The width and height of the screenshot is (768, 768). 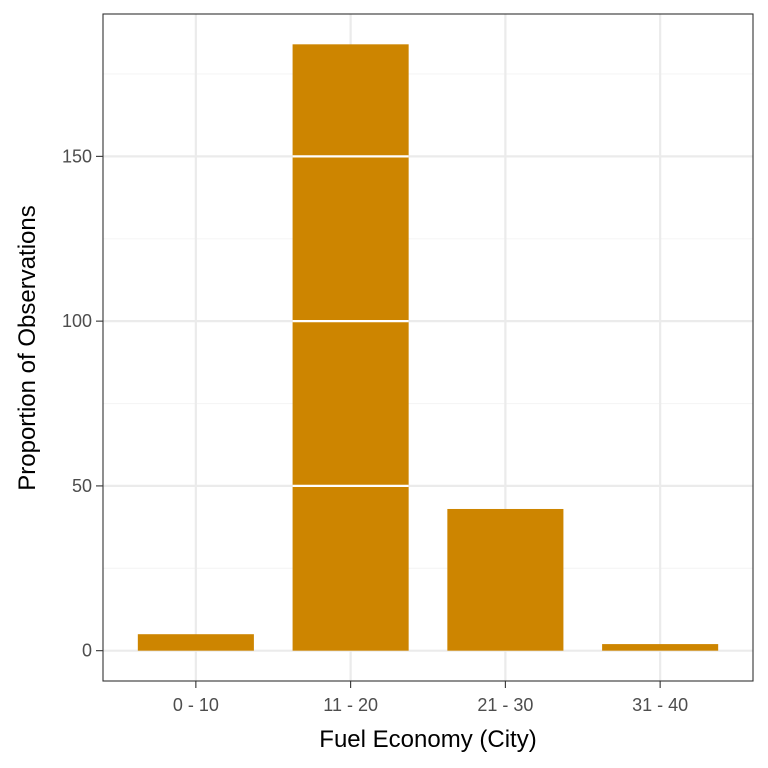 I want to click on y-tick-label: 100, so click(x=77, y=321).